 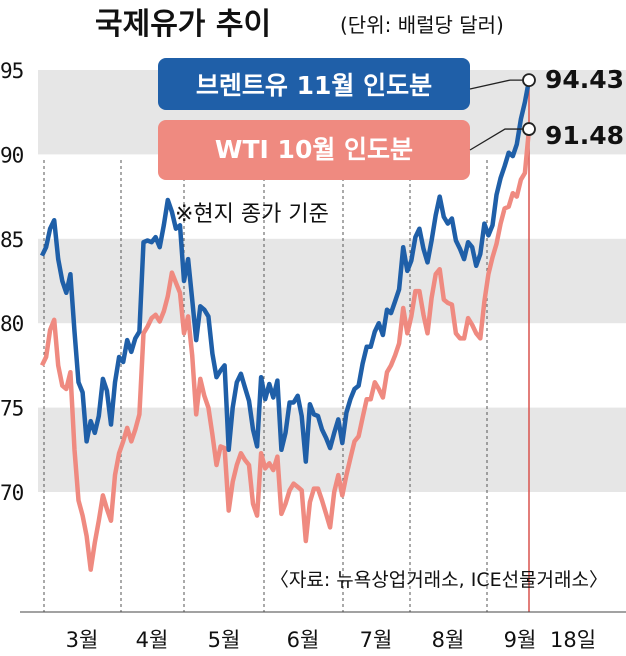 What do you see at coordinates (496, 84) in the screenshot?
I see `callout-line-brent` at bounding box center [496, 84].